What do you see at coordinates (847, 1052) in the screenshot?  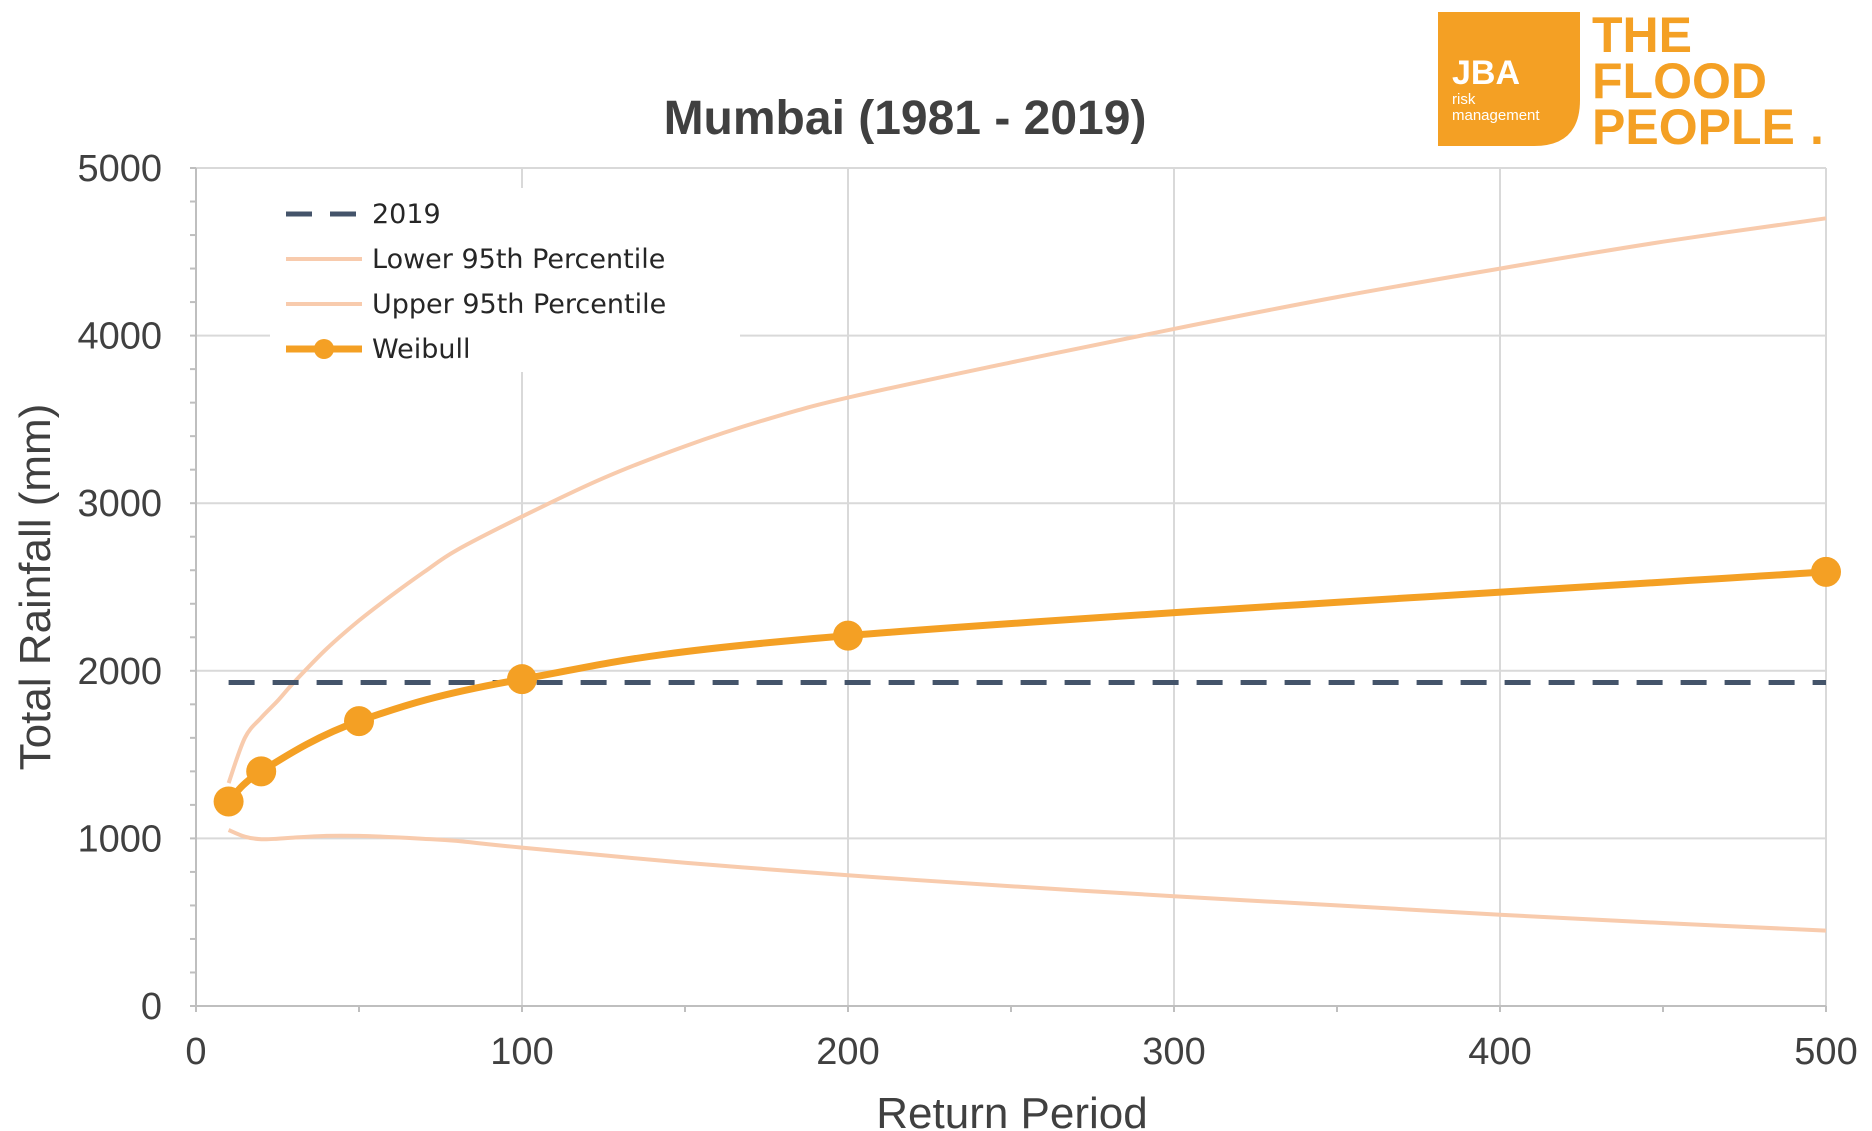 I see `x-tick-label: 200` at bounding box center [847, 1052].